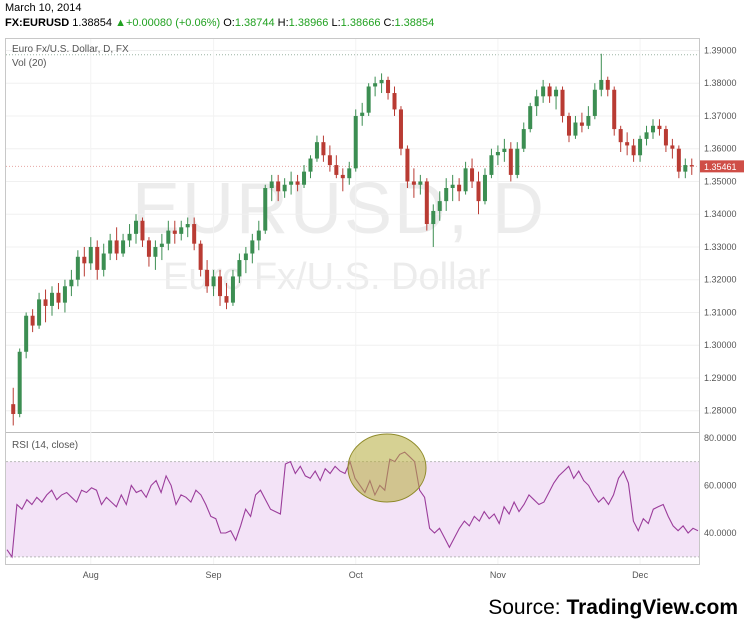 This screenshot has height=628, width=750. What do you see at coordinates (720, 411) in the screenshot?
I see `price-tick-label: 1.28000` at bounding box center [720, 411].